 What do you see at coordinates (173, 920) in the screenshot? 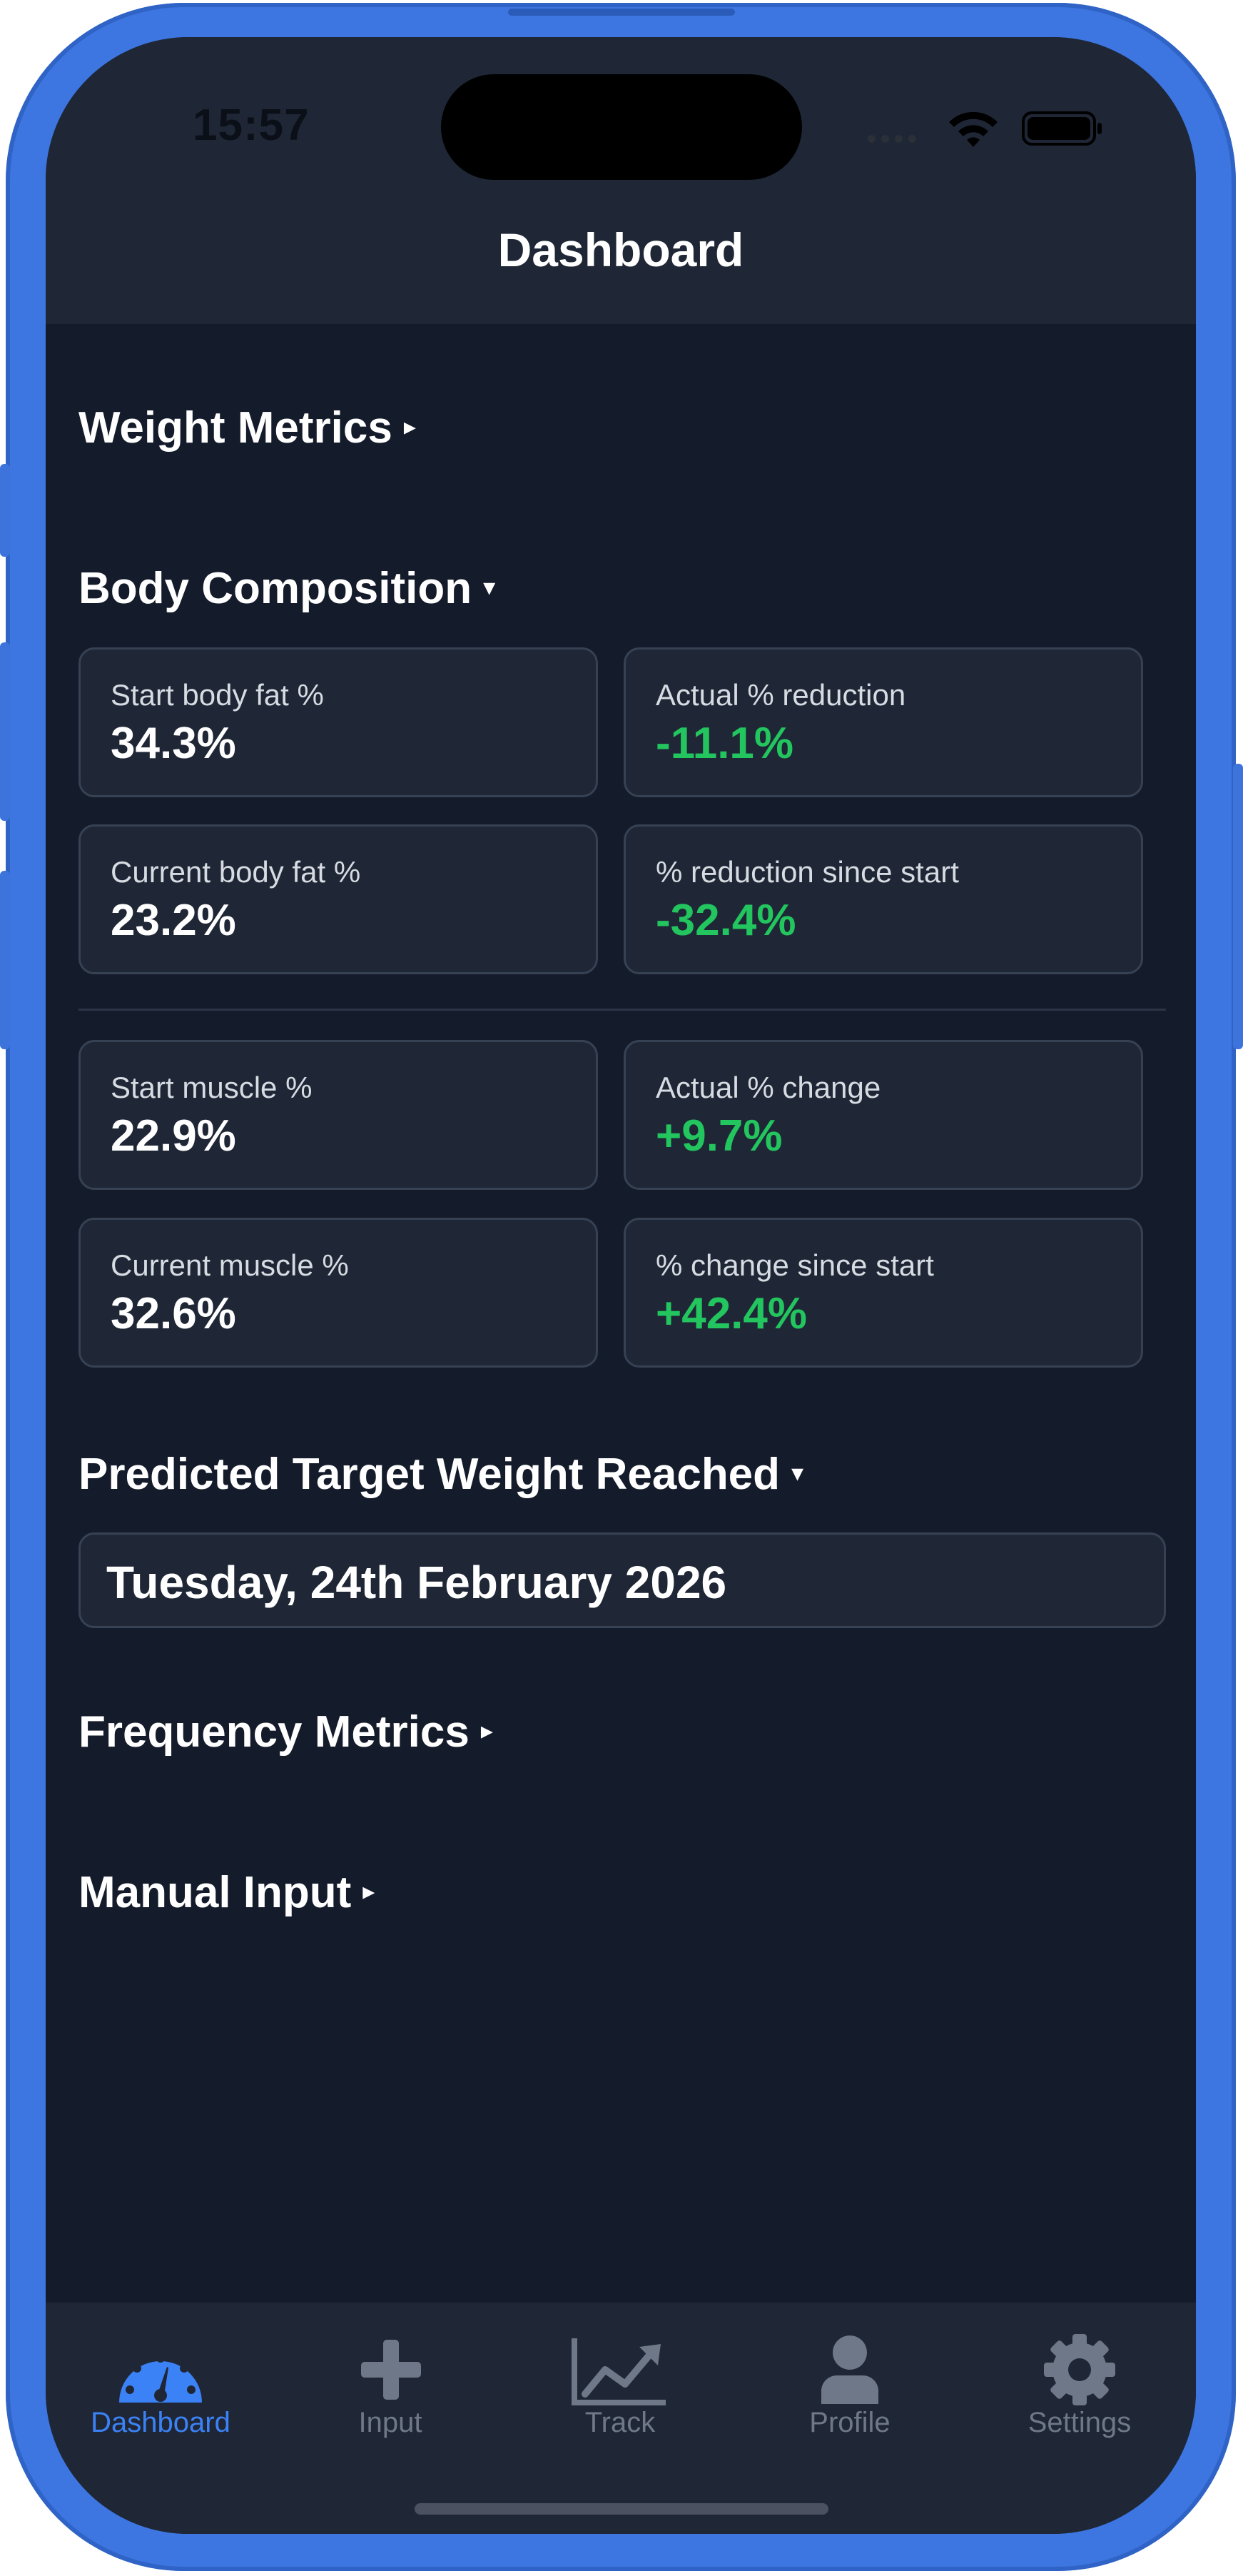
I see `current-body-fat-value: 23.2%` at bounding box center [173, 920].